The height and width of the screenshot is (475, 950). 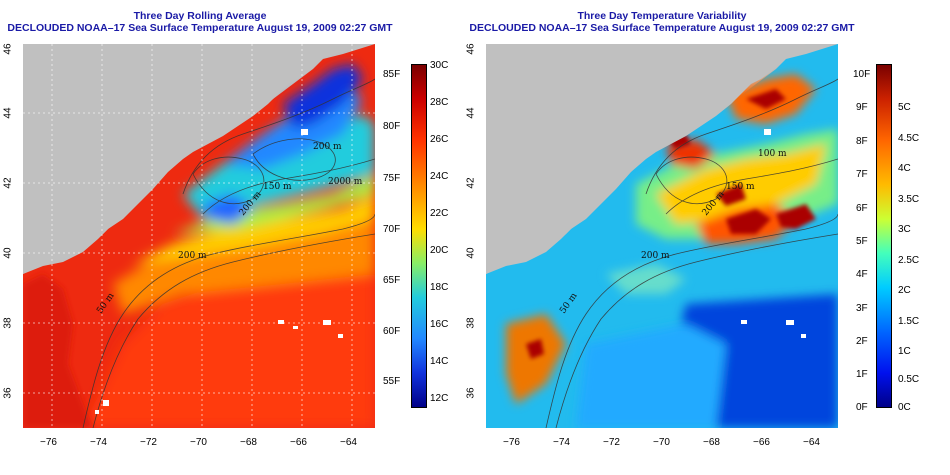 What do you see at coordinates (862, 374) in the screenshot?
I see `right-colorbar-f-label: 1F` at bounding box center [862, 374].